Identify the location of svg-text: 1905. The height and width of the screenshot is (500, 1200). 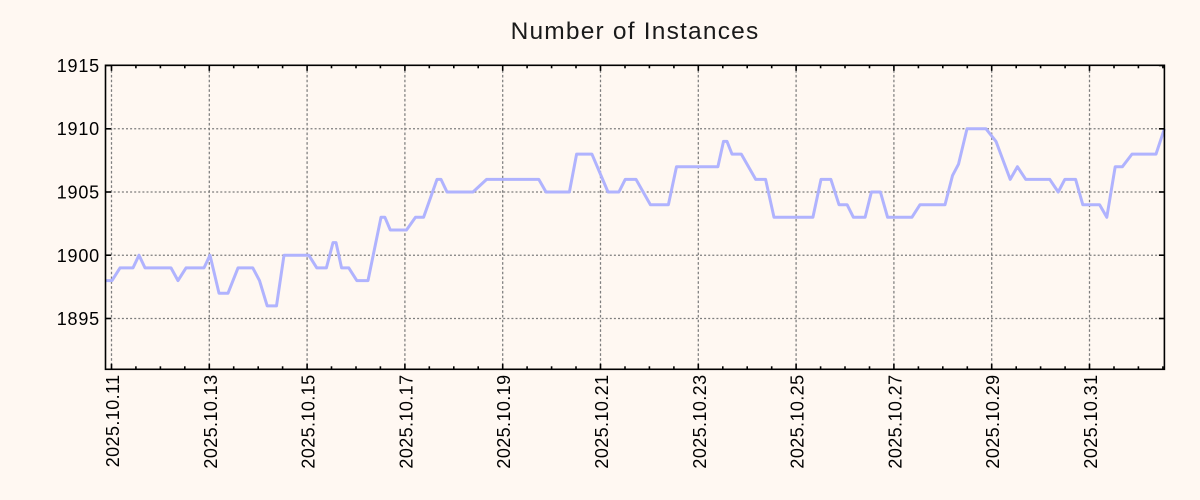
(78, 193).